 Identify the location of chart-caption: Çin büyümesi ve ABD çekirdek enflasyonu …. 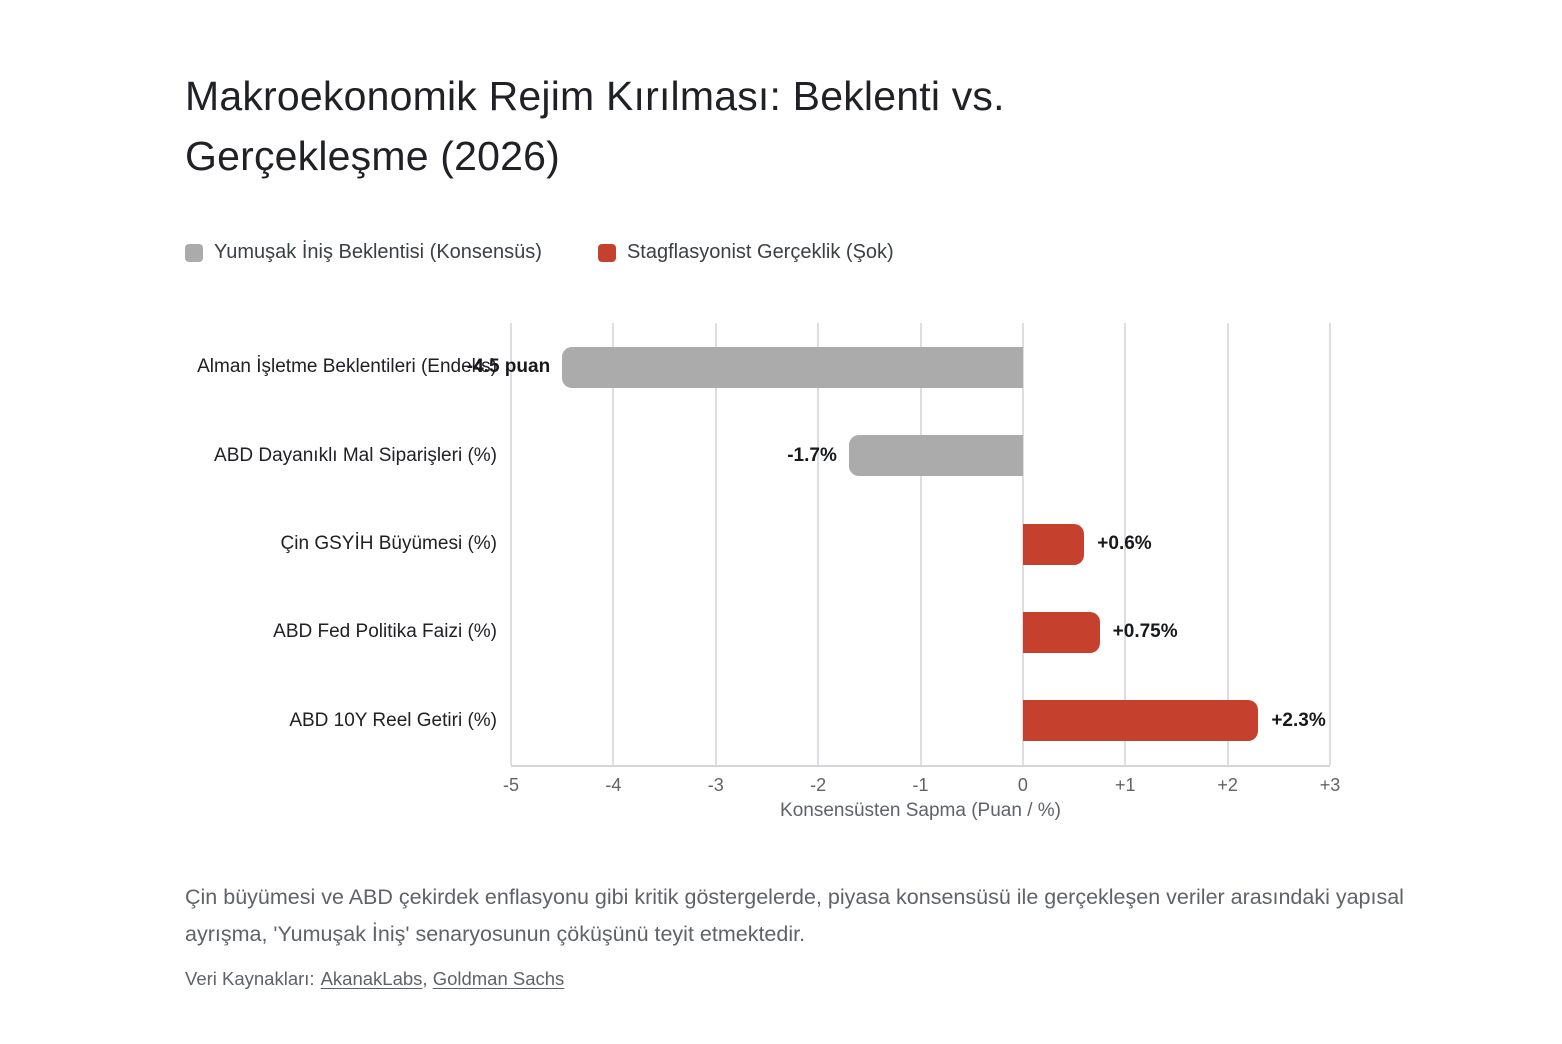
(794, 915).